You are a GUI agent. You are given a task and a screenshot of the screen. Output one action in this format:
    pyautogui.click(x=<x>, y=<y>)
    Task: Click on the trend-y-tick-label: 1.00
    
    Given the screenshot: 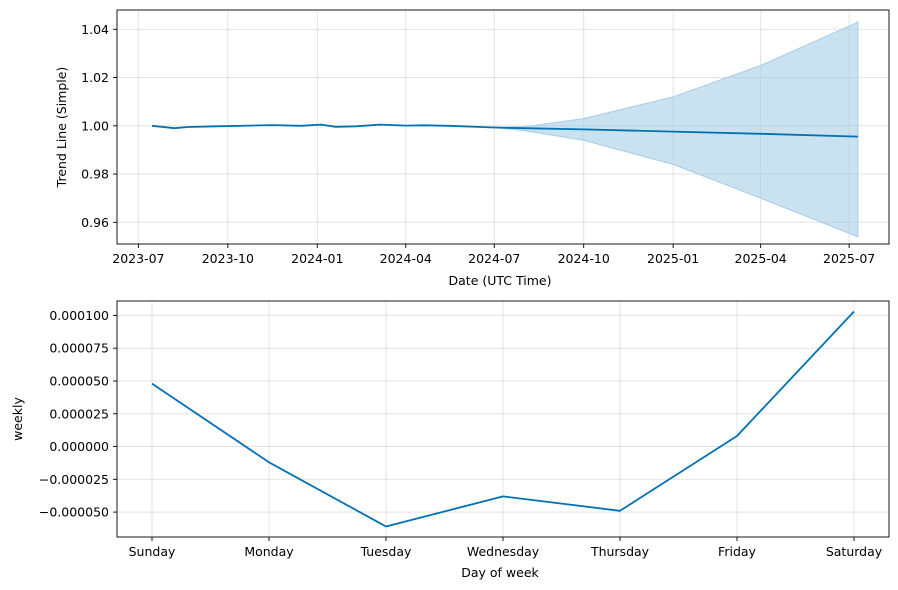 What is the action you would take?
    pyautogui.click(x=95, y=125)
    